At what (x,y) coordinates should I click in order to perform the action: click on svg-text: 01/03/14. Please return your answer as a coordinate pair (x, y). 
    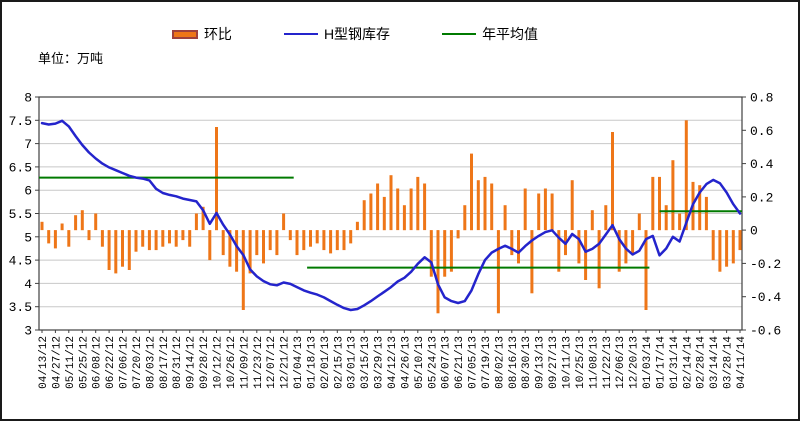
    Looking at the image, I should click on (648, 362).